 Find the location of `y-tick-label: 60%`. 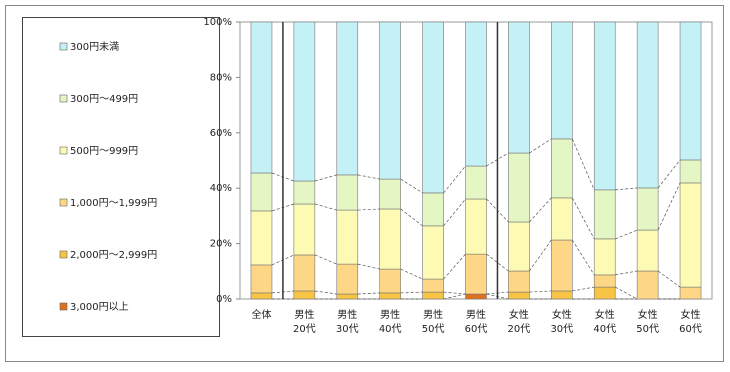

y-tick-label: 60% is located at coordinates (221, 133).